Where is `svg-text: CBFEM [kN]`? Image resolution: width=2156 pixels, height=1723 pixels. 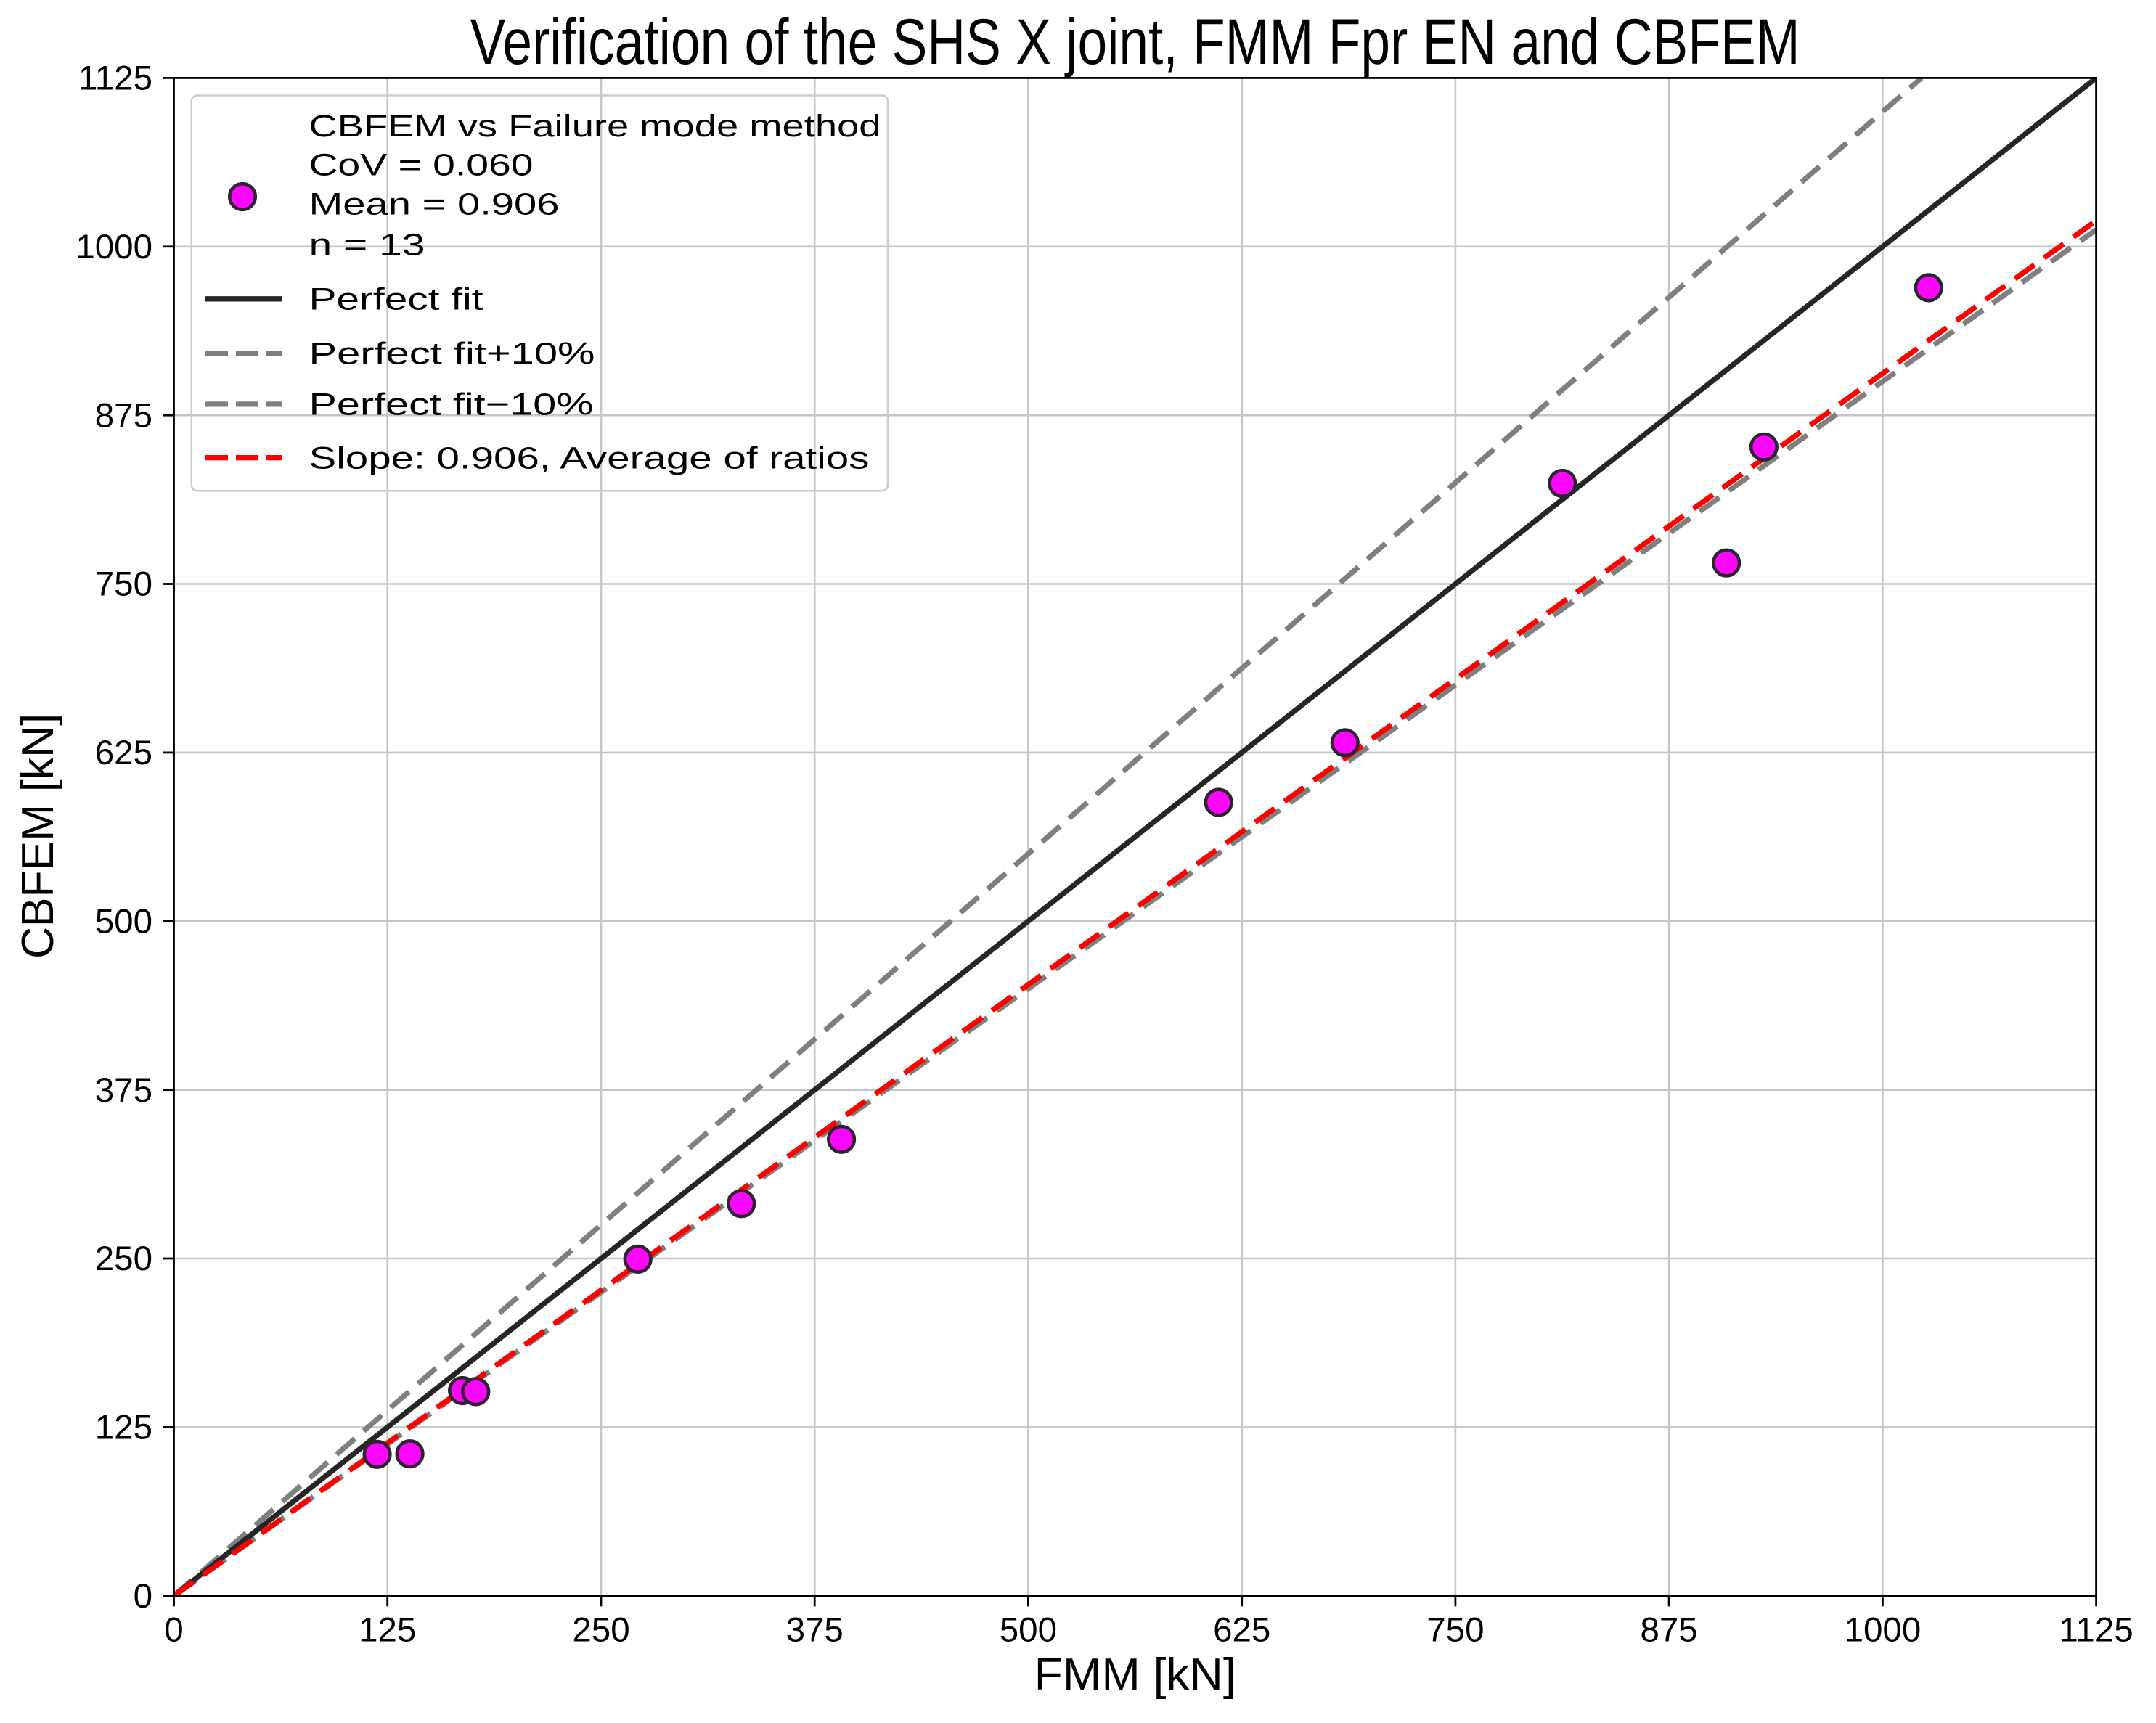
svg-text: CBFEM [kN] is located at coordinates (38, 836).